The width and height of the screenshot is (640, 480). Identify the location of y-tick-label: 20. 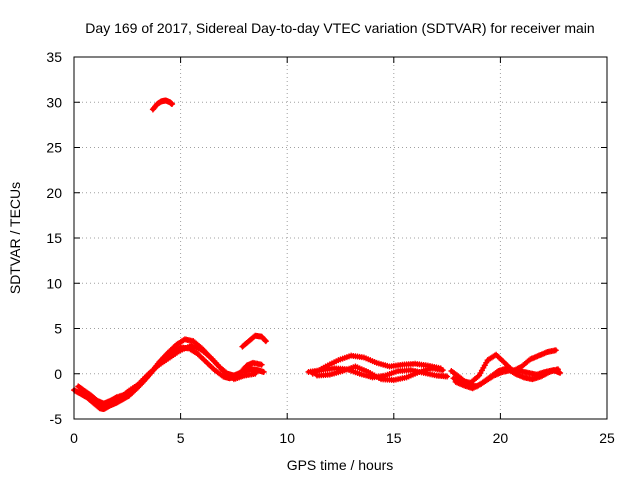
(54, 193).